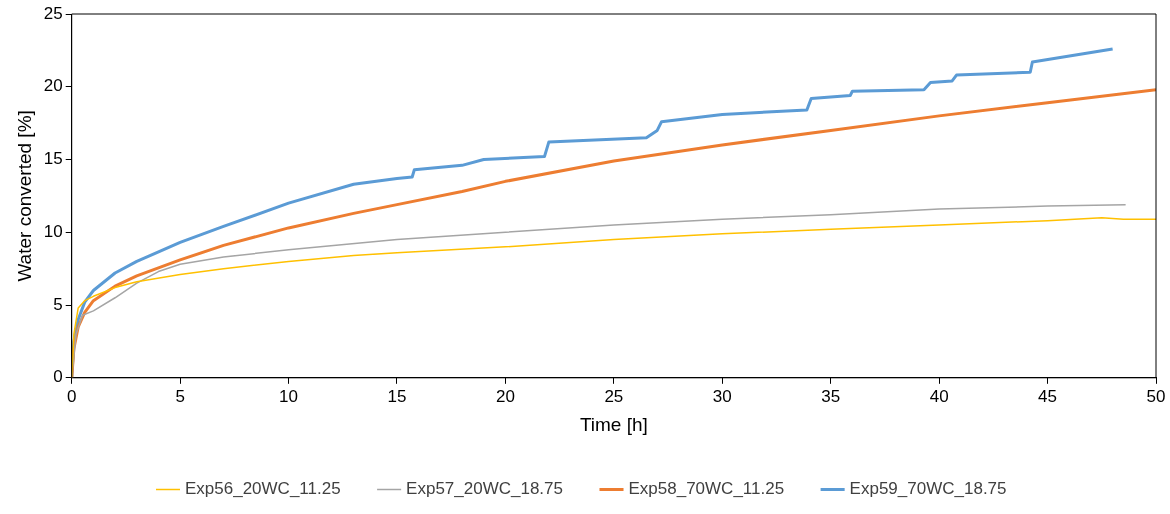  Describe the element at coordinates (53, 13) in the screenshot. I see `y-tick-label: 25` at that location.